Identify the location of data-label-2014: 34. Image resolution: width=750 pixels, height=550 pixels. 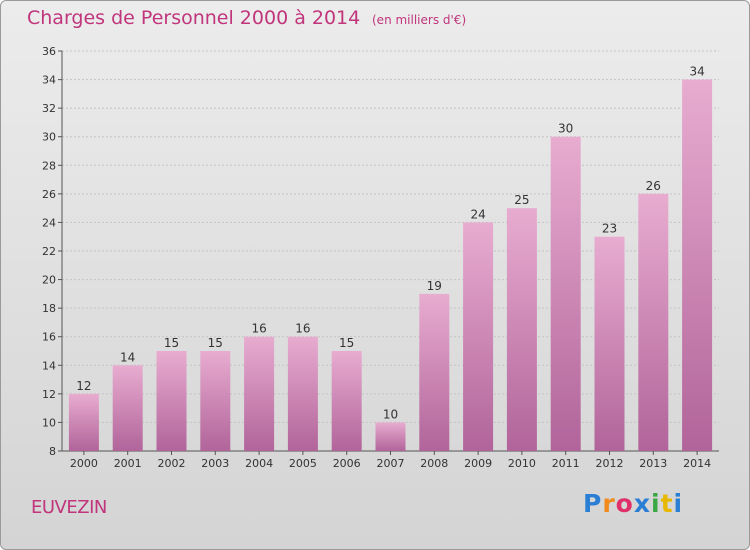
(696, 72).